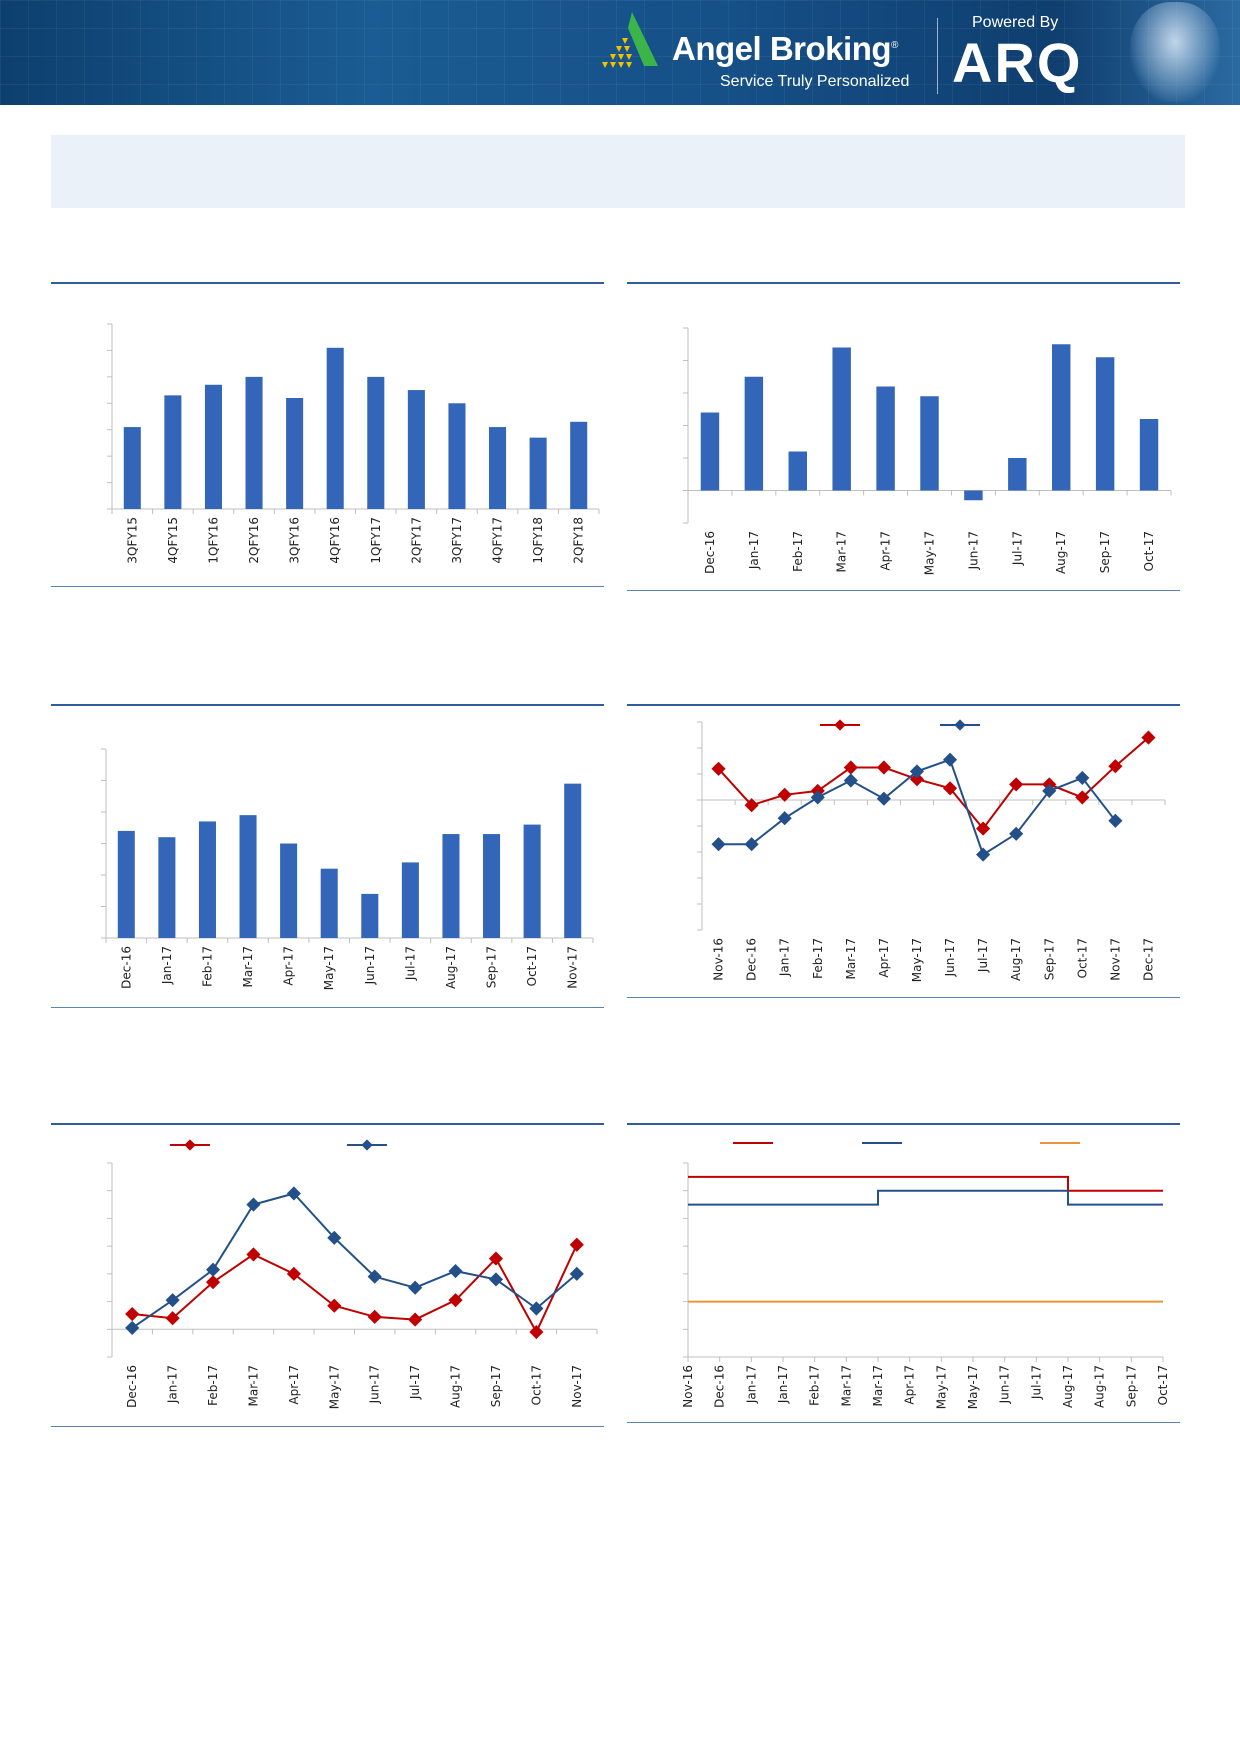  Describe the element at coordinates (254, 540) in the screenshot. I see `x-tick-label: 2QFY16` at that location.